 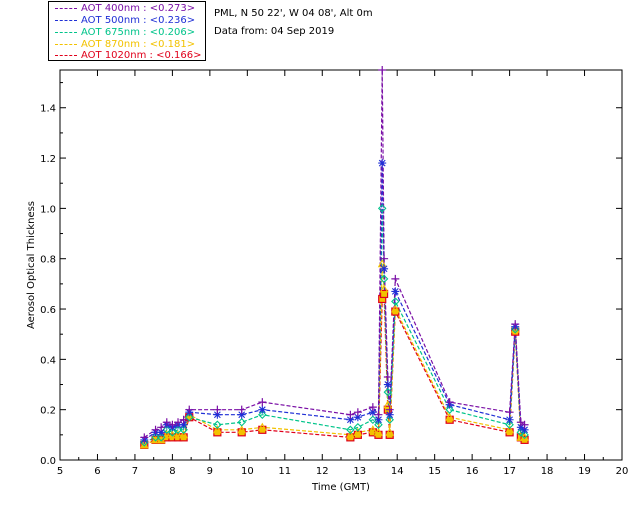 What do you see at coordinates (472, 471) in the screenshot?
I see `x-tick-label: 16` at bounding box center [472, 471].